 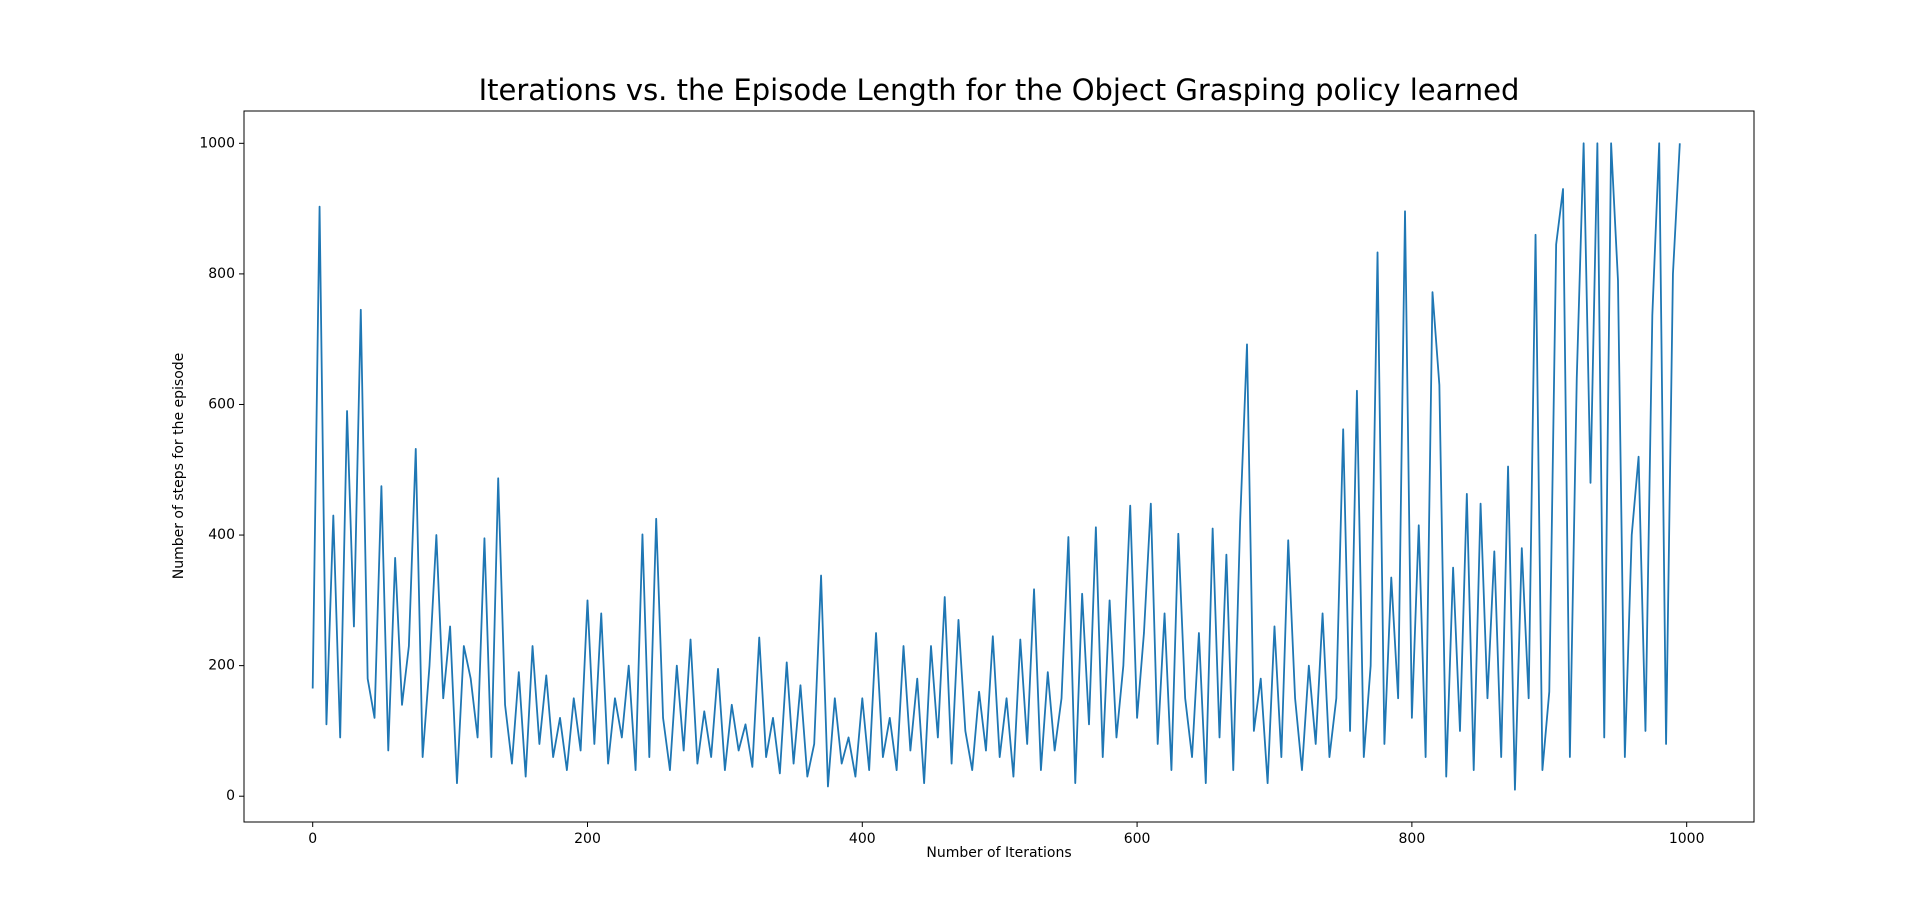 What do you see at coordinates (862, 839) in the screenshot?
I see `x-tick-label: 400` at bounding box center [862, 839].